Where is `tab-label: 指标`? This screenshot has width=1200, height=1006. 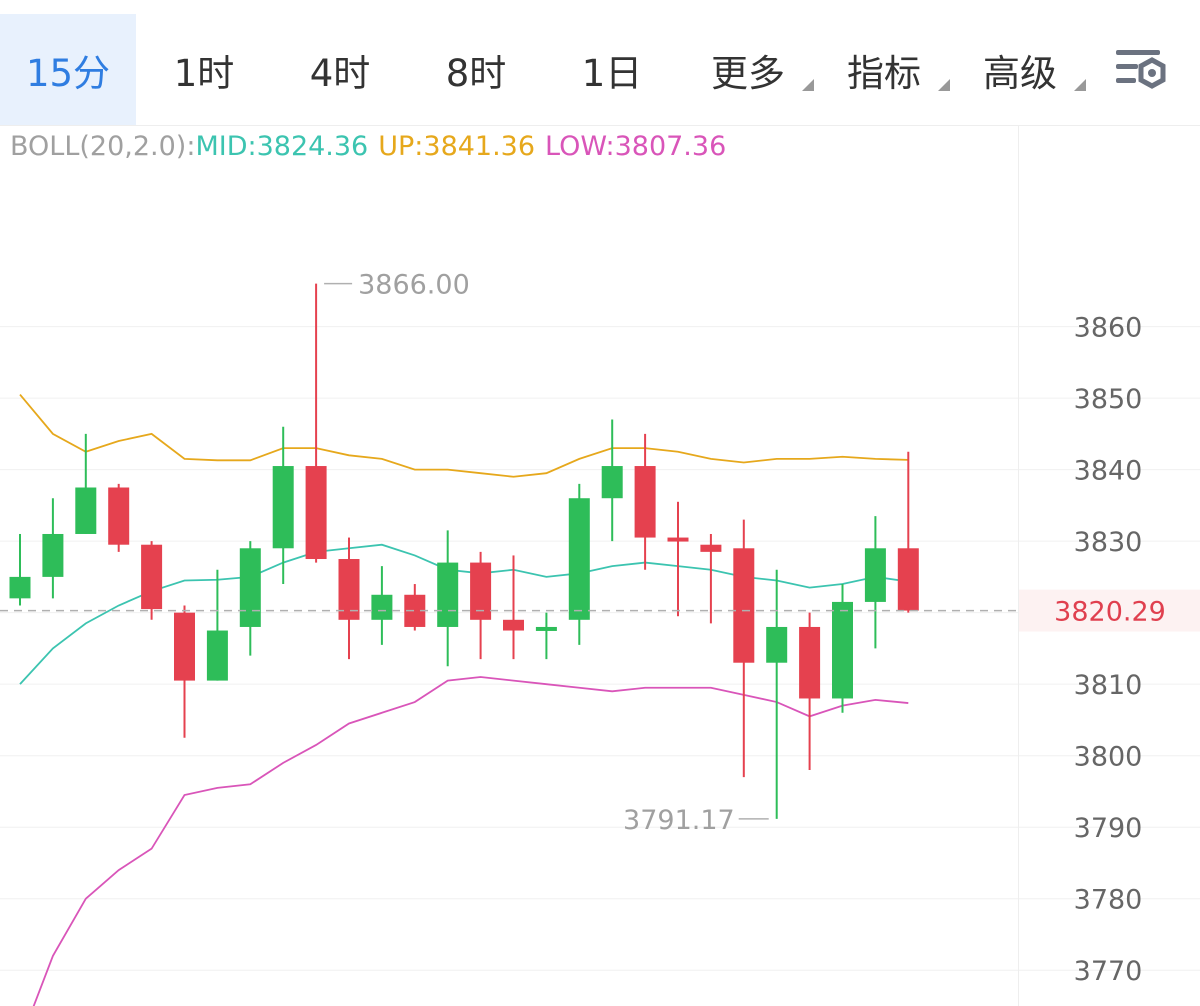 tab-label: 指标 is located at coordinates (884, 73).